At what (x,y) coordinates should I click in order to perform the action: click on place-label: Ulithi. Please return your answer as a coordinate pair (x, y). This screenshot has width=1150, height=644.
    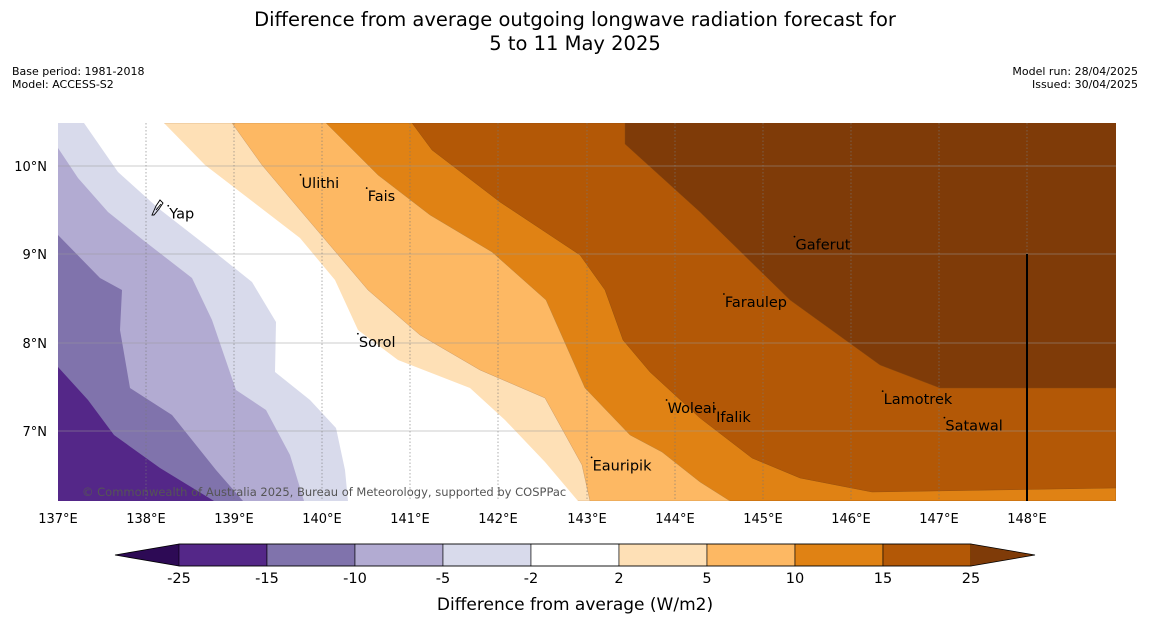
    Looking at the image, I should click on (321, 184).